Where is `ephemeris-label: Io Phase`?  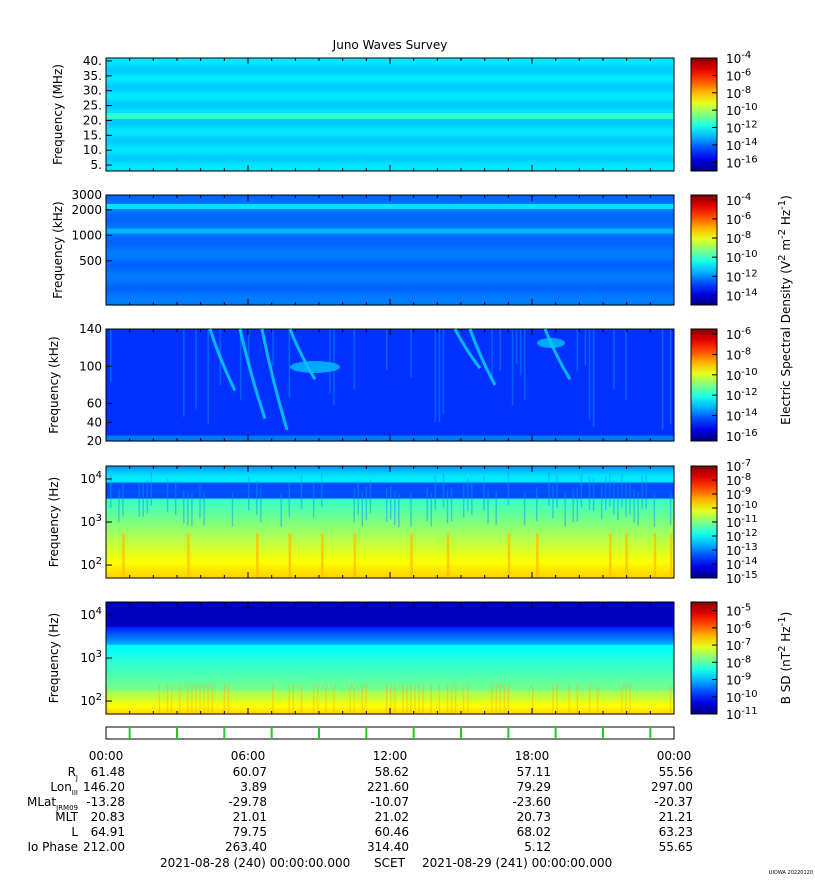 ephemeris-label: Io Phase is located at coordinates (52, 847).